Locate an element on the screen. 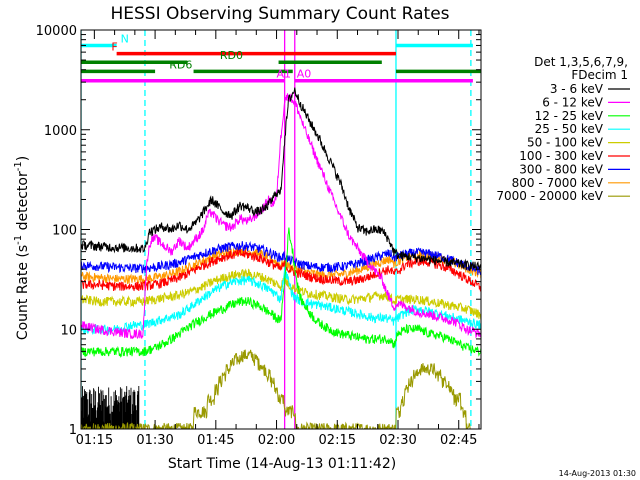 This screenshot has width=640, height=480. x-tick-label-0115: 01:15 is located at coordinates (94, 440).